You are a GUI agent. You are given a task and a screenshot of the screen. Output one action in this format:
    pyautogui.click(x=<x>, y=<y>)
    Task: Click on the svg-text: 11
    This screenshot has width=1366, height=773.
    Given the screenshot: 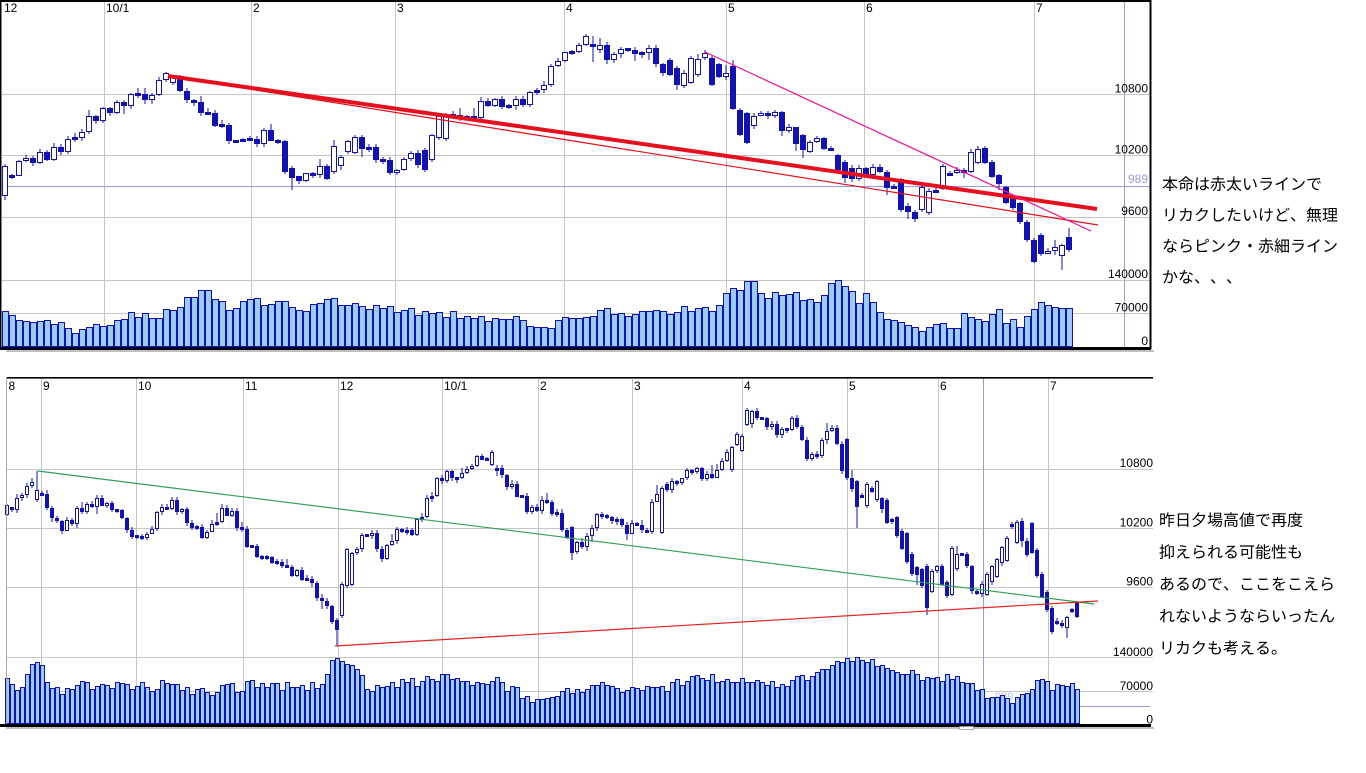 What is the action you would take?
    pyautogui.click(x=251, y=386)
    